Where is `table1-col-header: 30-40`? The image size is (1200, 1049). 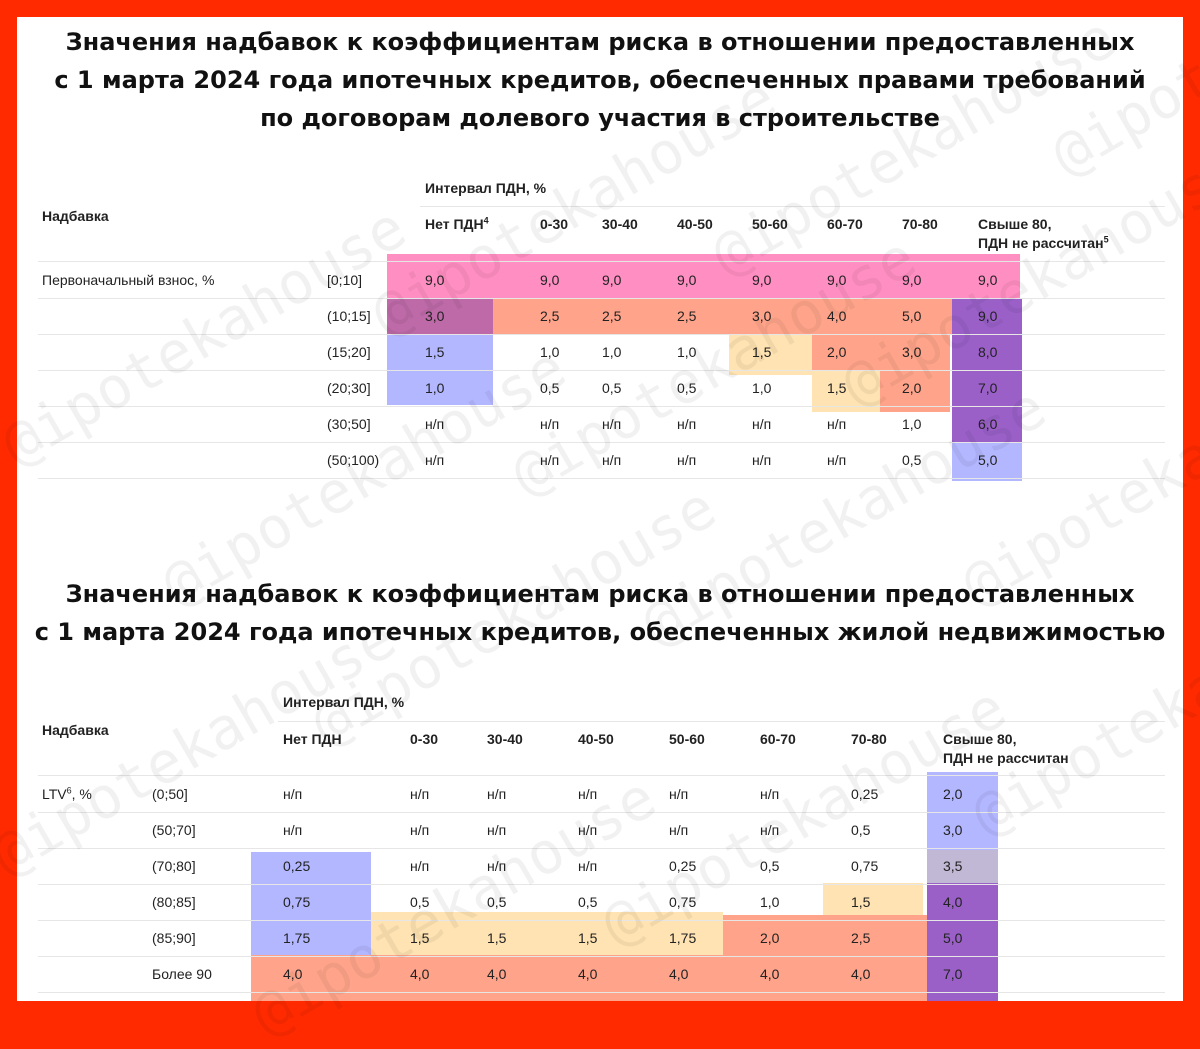
table1-col-header: 30-40 is located at coordinates (620, 224).